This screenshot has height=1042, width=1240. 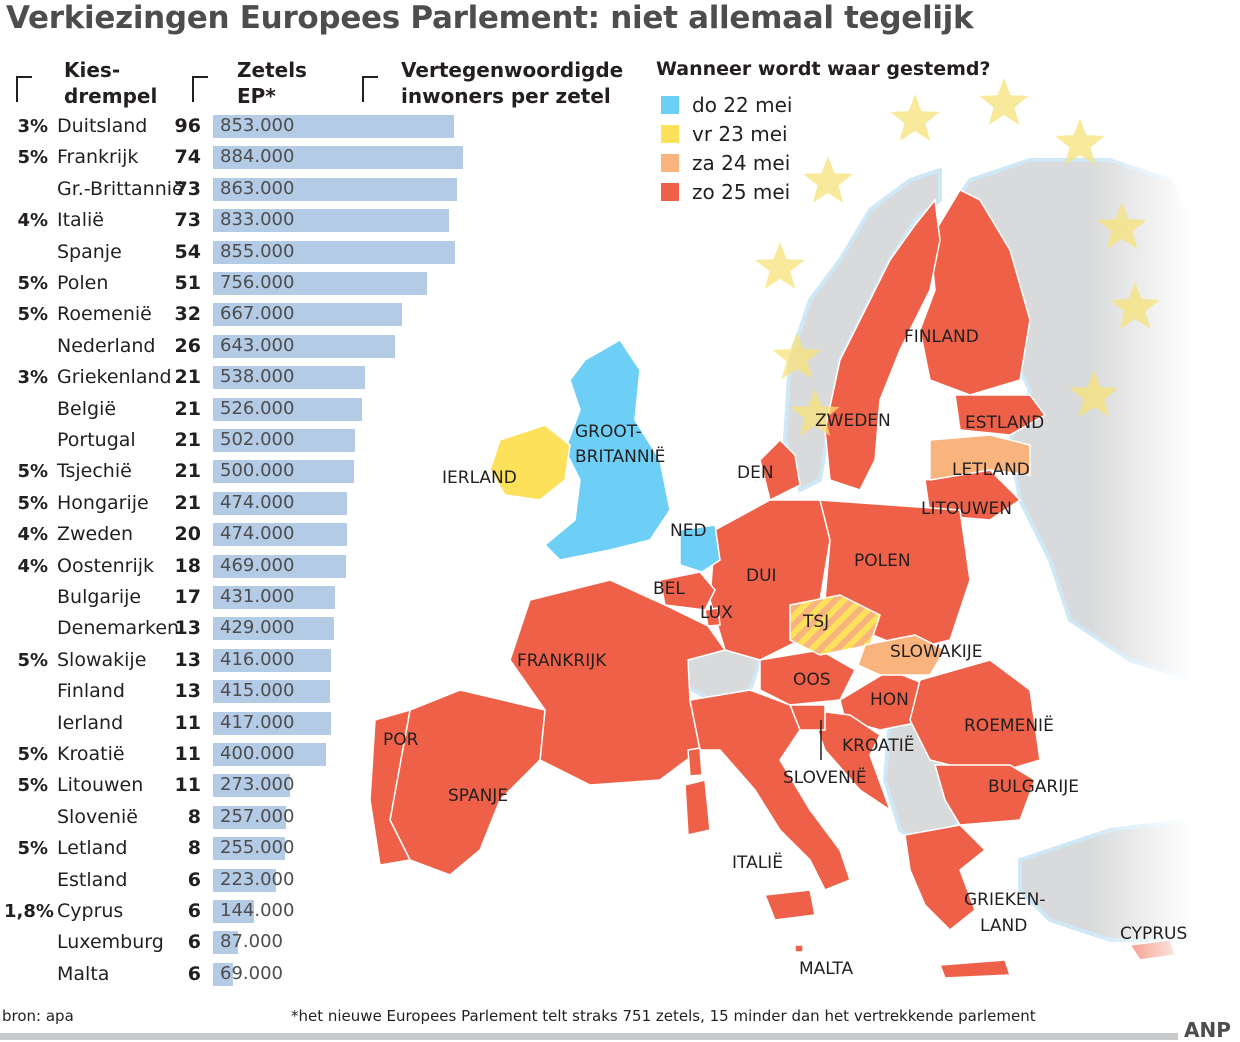 What do you see at coordinates (957, 257) in the screenshot?
I see `eu-stars` at bounding box center [957, 257].